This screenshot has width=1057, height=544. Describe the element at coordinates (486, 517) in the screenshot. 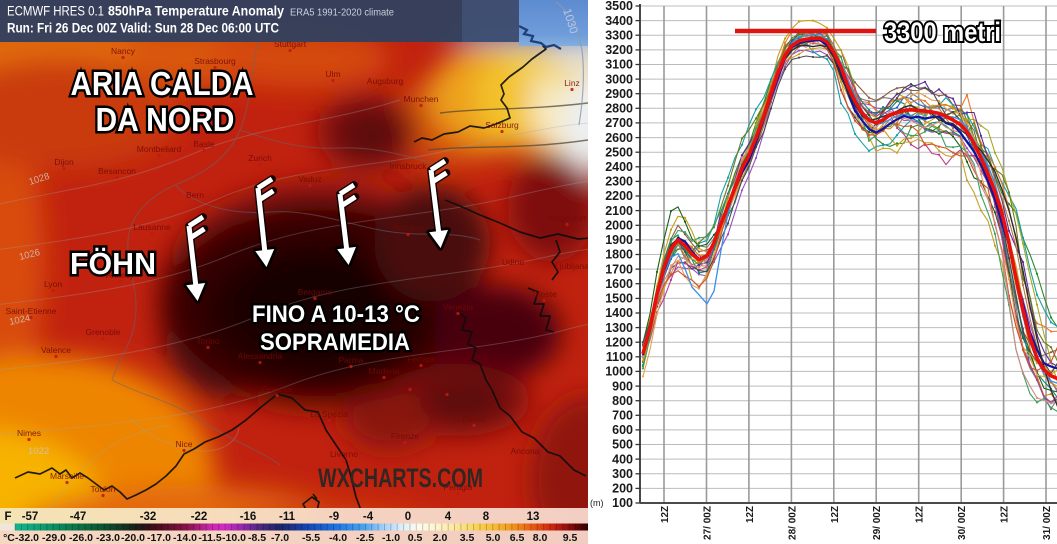

I see `svg-text: 8` at that location.